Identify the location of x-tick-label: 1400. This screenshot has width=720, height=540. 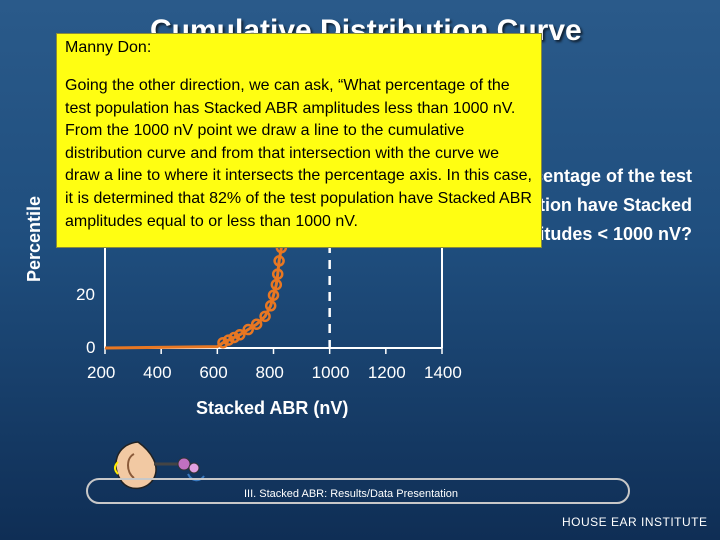
(443, 372).